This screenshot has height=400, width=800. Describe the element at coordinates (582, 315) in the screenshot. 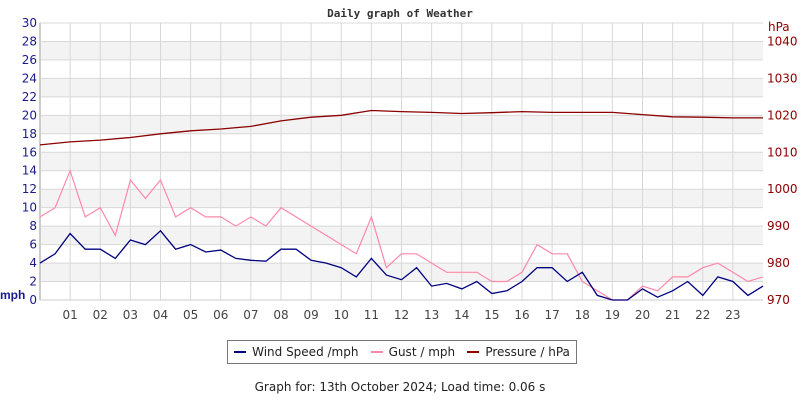

I see `x-tick-label: 18` at that location.